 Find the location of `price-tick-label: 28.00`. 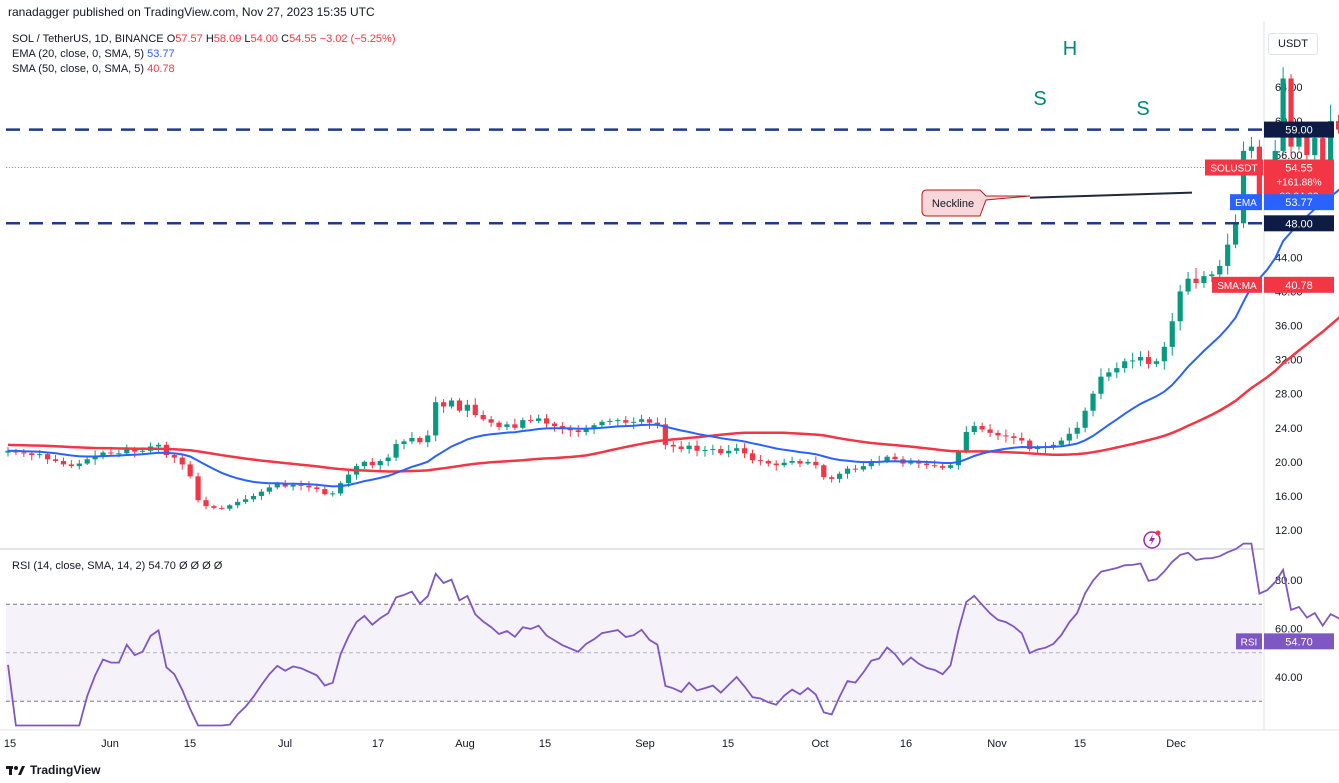

price-tick-label: 28.00 is located at coordinates (1289, 395).